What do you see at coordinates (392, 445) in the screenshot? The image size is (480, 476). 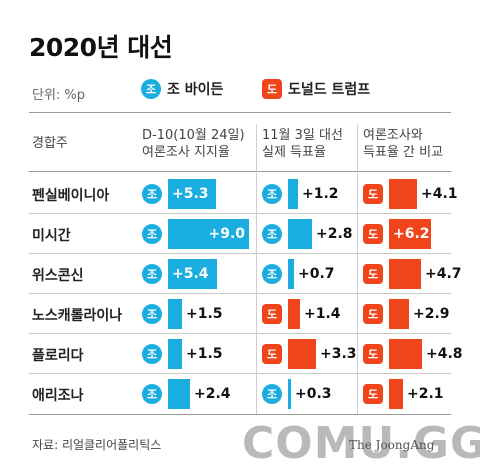 I see `publisher-logo: The JoongAng` at bounding box center [392, 445].